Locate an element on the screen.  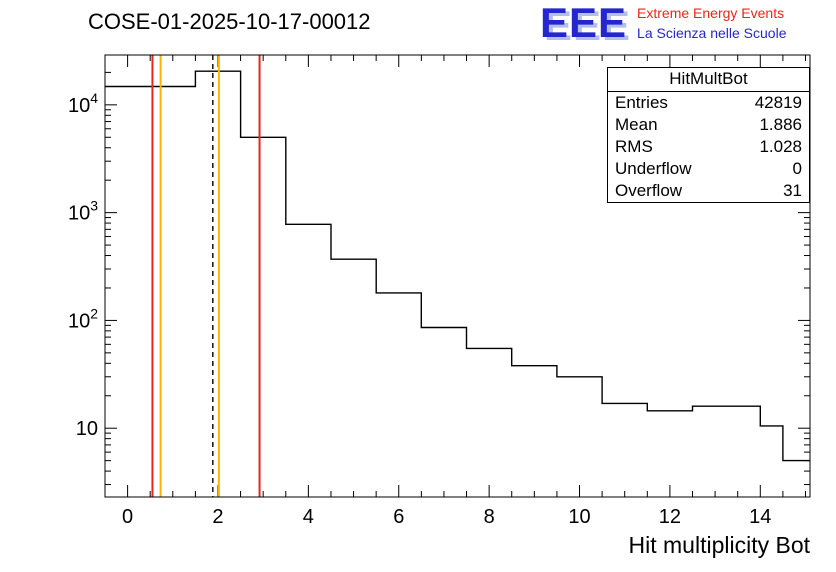
svg-text: 0 is located at coordinates (127, 517).